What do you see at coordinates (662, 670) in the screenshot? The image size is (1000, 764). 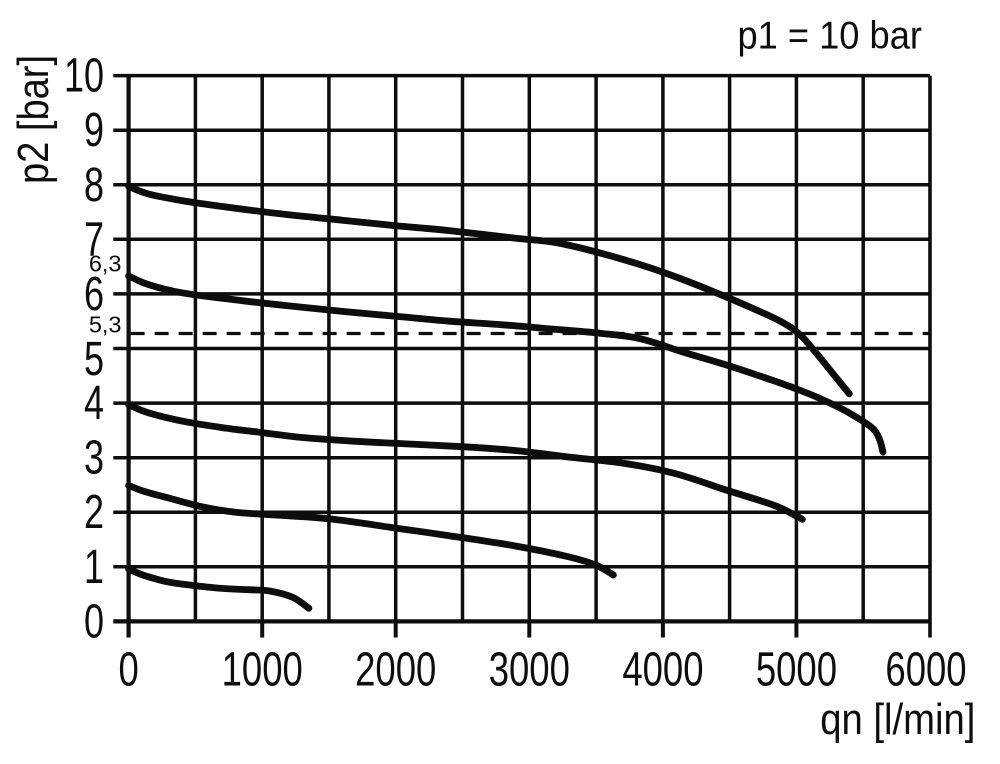 I see `svg-text: 4000` at bounding box center [662, 670].